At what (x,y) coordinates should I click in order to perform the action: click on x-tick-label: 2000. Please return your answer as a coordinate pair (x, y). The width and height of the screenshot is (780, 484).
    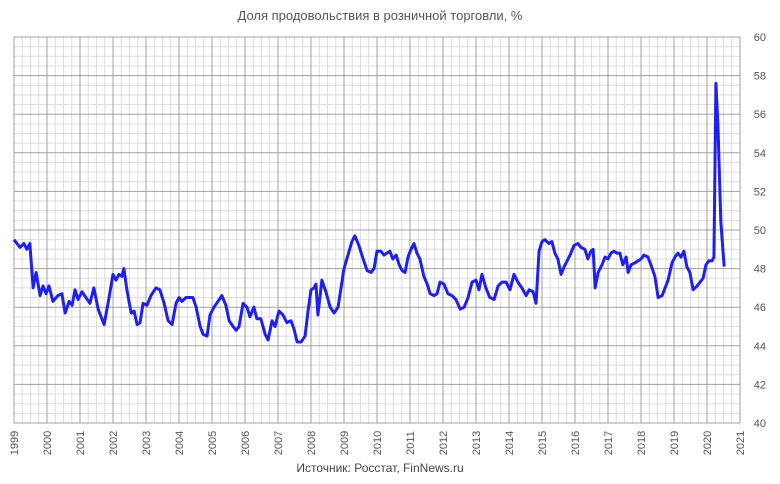
    Looking at the image, I should click on (48, 443).